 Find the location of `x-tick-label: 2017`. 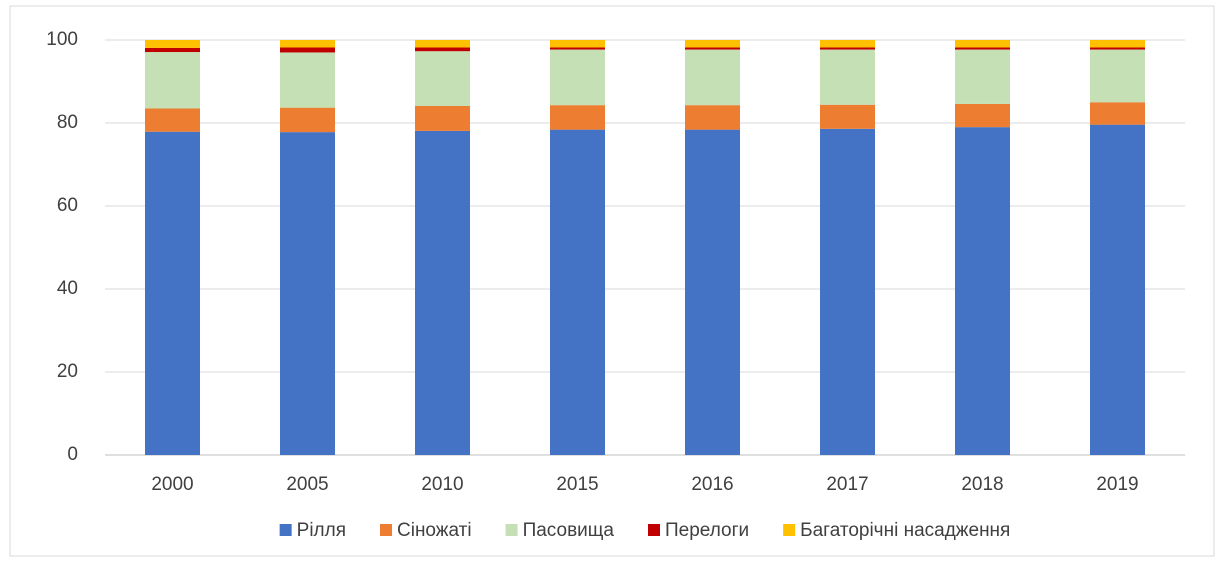

x-tick-label: 2017 is located at coordinates (847, 484).